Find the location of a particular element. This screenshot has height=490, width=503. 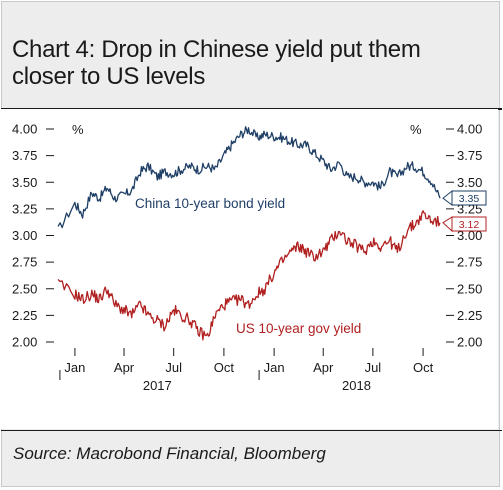

us-end-label-box is located at coordinates (469, 224).